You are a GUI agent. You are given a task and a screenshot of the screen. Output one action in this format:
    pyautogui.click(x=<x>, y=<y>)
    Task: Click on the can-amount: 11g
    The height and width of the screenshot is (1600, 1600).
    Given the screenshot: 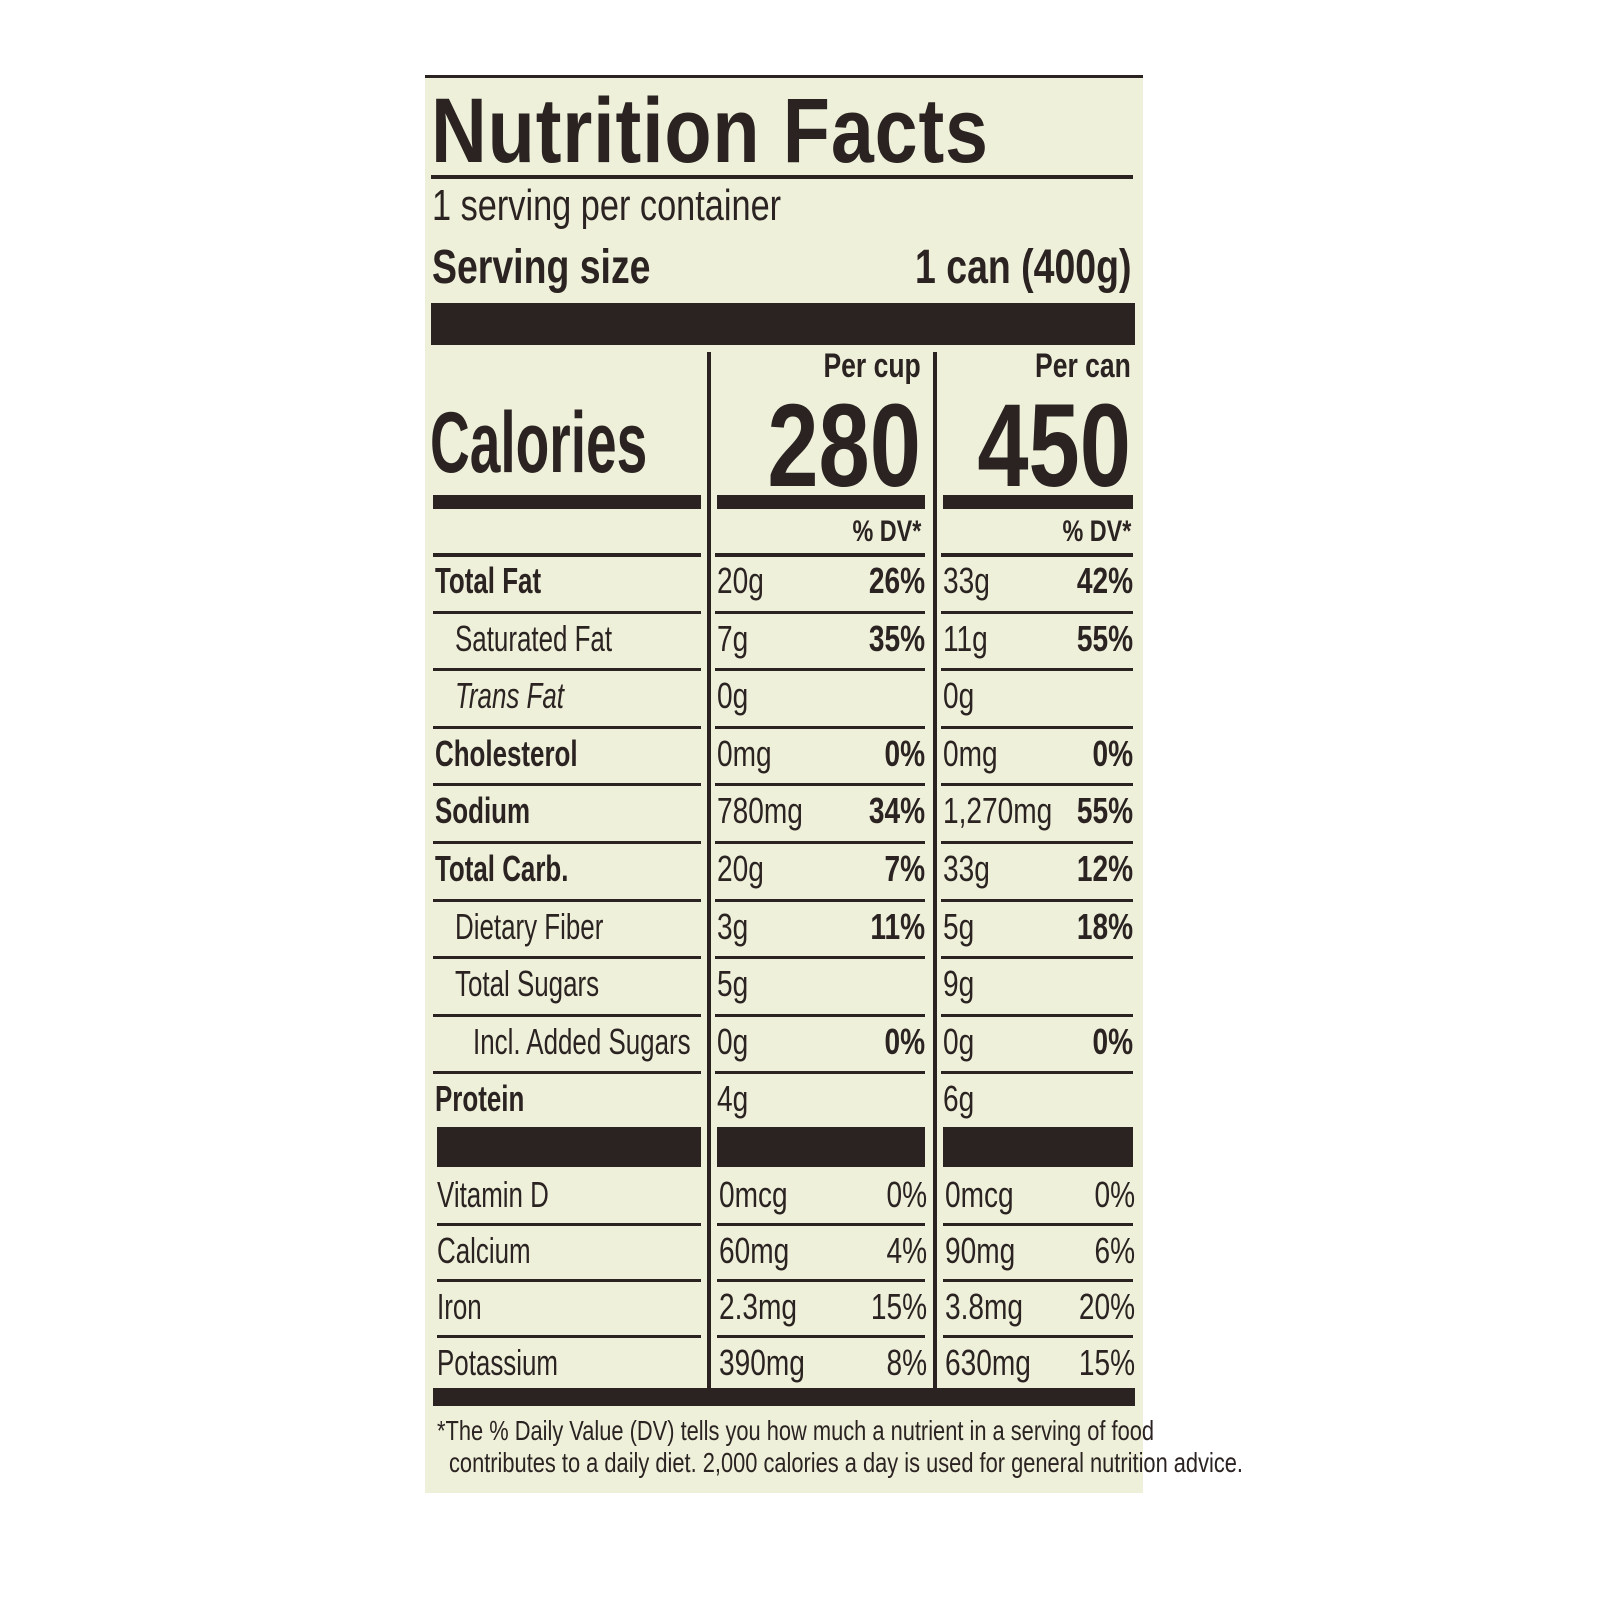 What is the action you would take?
    pyautogui.click(x=965, y=638)
    